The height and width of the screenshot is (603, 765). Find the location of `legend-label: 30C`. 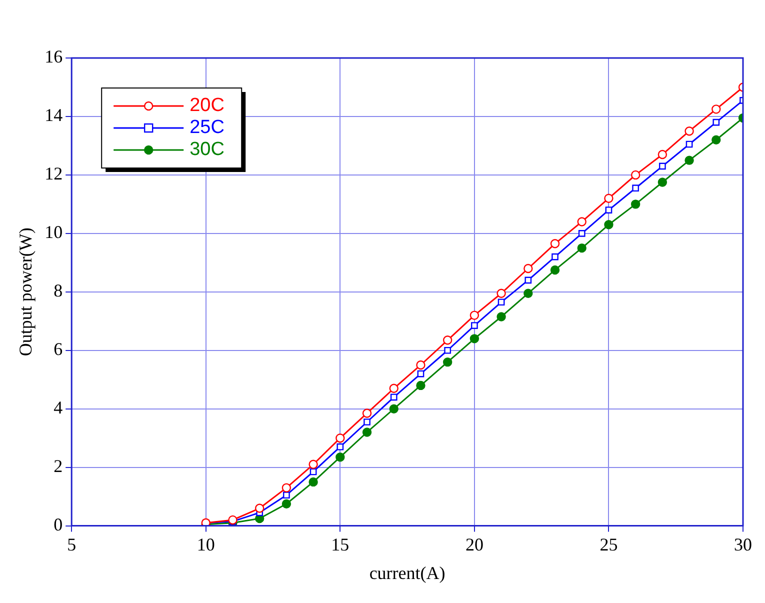

legend-label: 30C is located at coordinates (207, 149).